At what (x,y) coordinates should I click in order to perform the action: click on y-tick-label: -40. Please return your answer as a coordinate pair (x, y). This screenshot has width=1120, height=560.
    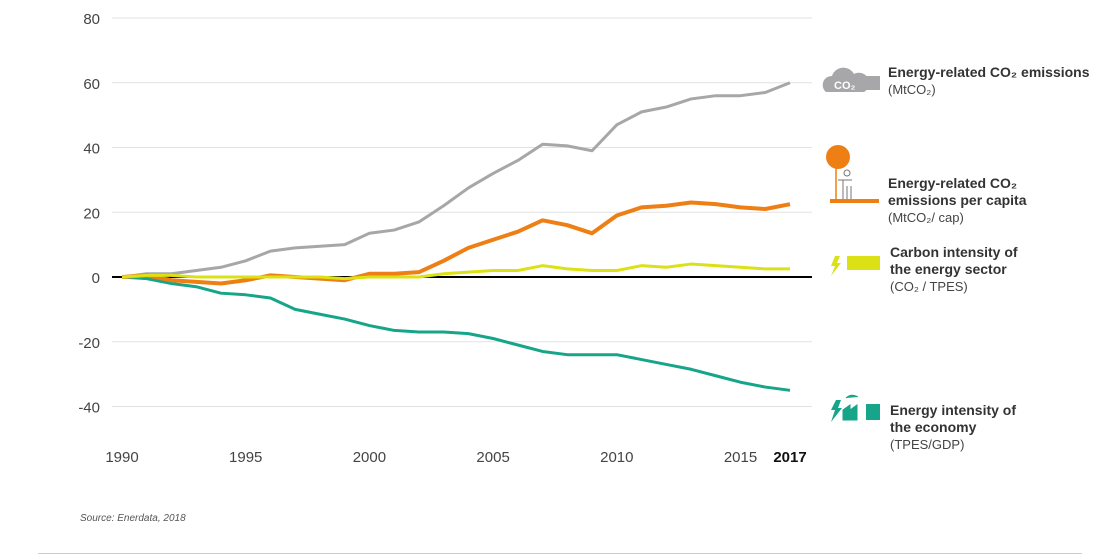
    Looking at the image, I should click on (89, 408).